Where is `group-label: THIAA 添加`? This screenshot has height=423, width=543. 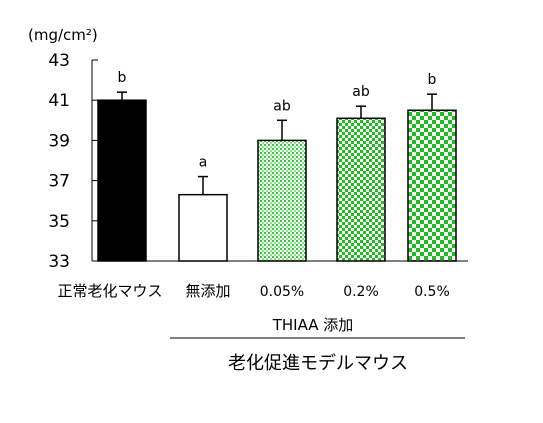
group-label: THIAA 添加 is located at coordinates (313, 325).